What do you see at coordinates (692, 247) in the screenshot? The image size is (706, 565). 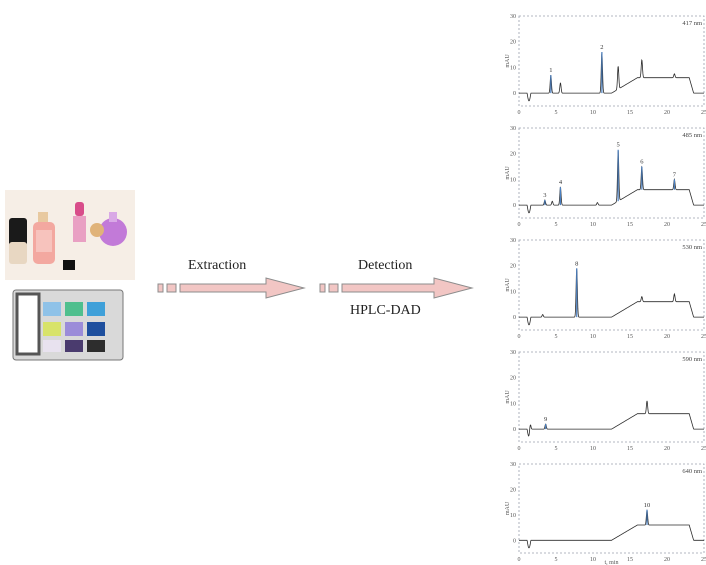 I see `wavelength-label: 530 nm` at bounding box center [692, 247].